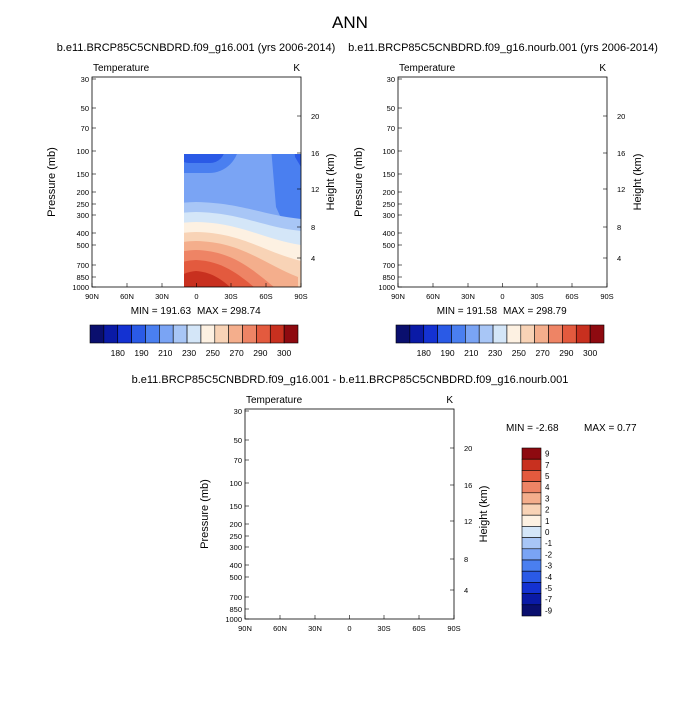 This screenshot has height=705, width=700. I want to click on contour-band-positive-top-right, so click(419, 423).